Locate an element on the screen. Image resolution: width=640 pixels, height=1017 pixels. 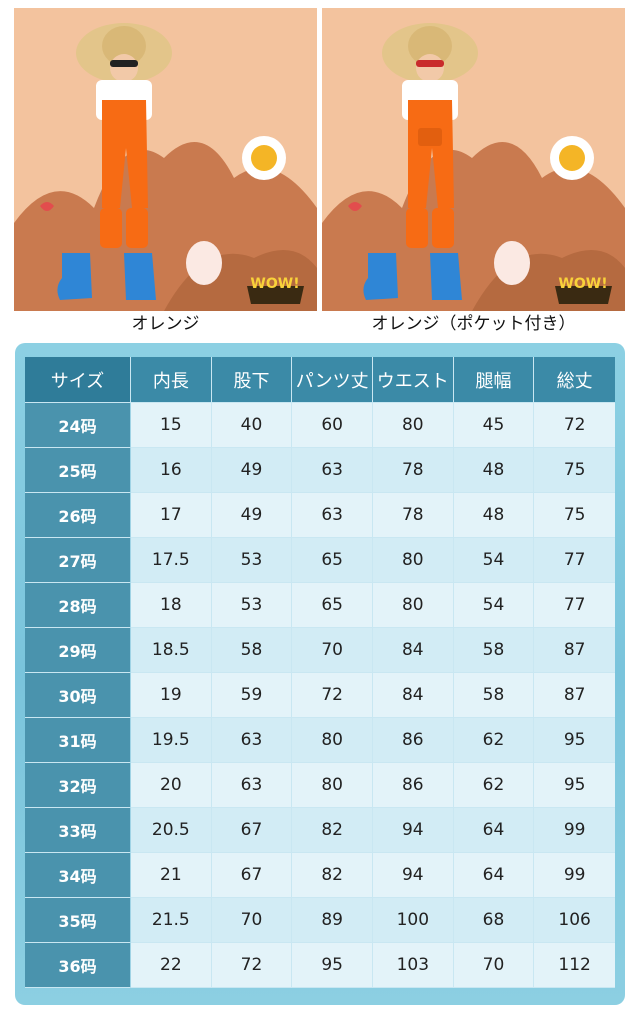
table-row: 29码 18.5 58 70 84 58 87 is located at coordinates (320, 650).